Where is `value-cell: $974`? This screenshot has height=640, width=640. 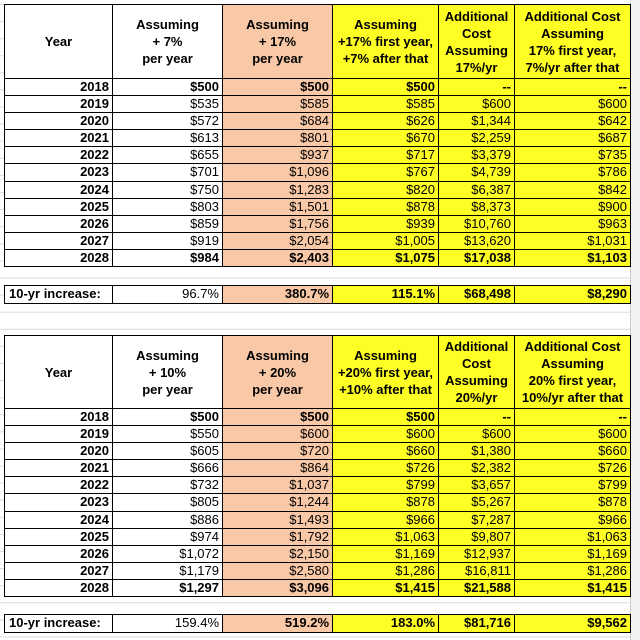 value-cell: $974 is located at coordinates (167, 536).